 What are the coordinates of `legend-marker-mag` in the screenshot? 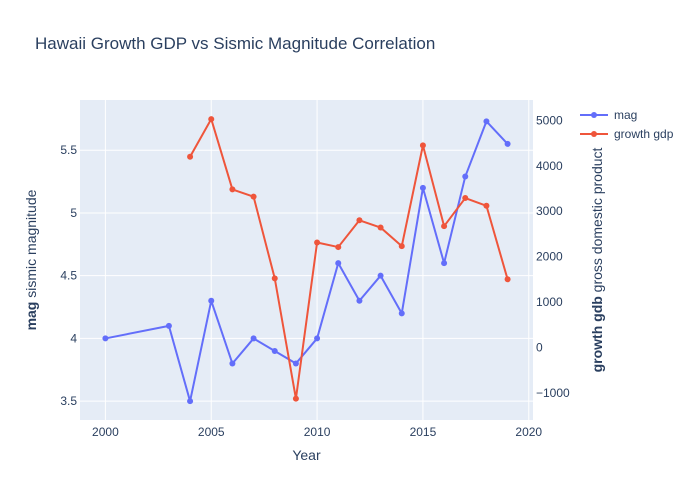 It's located at (594, 115).